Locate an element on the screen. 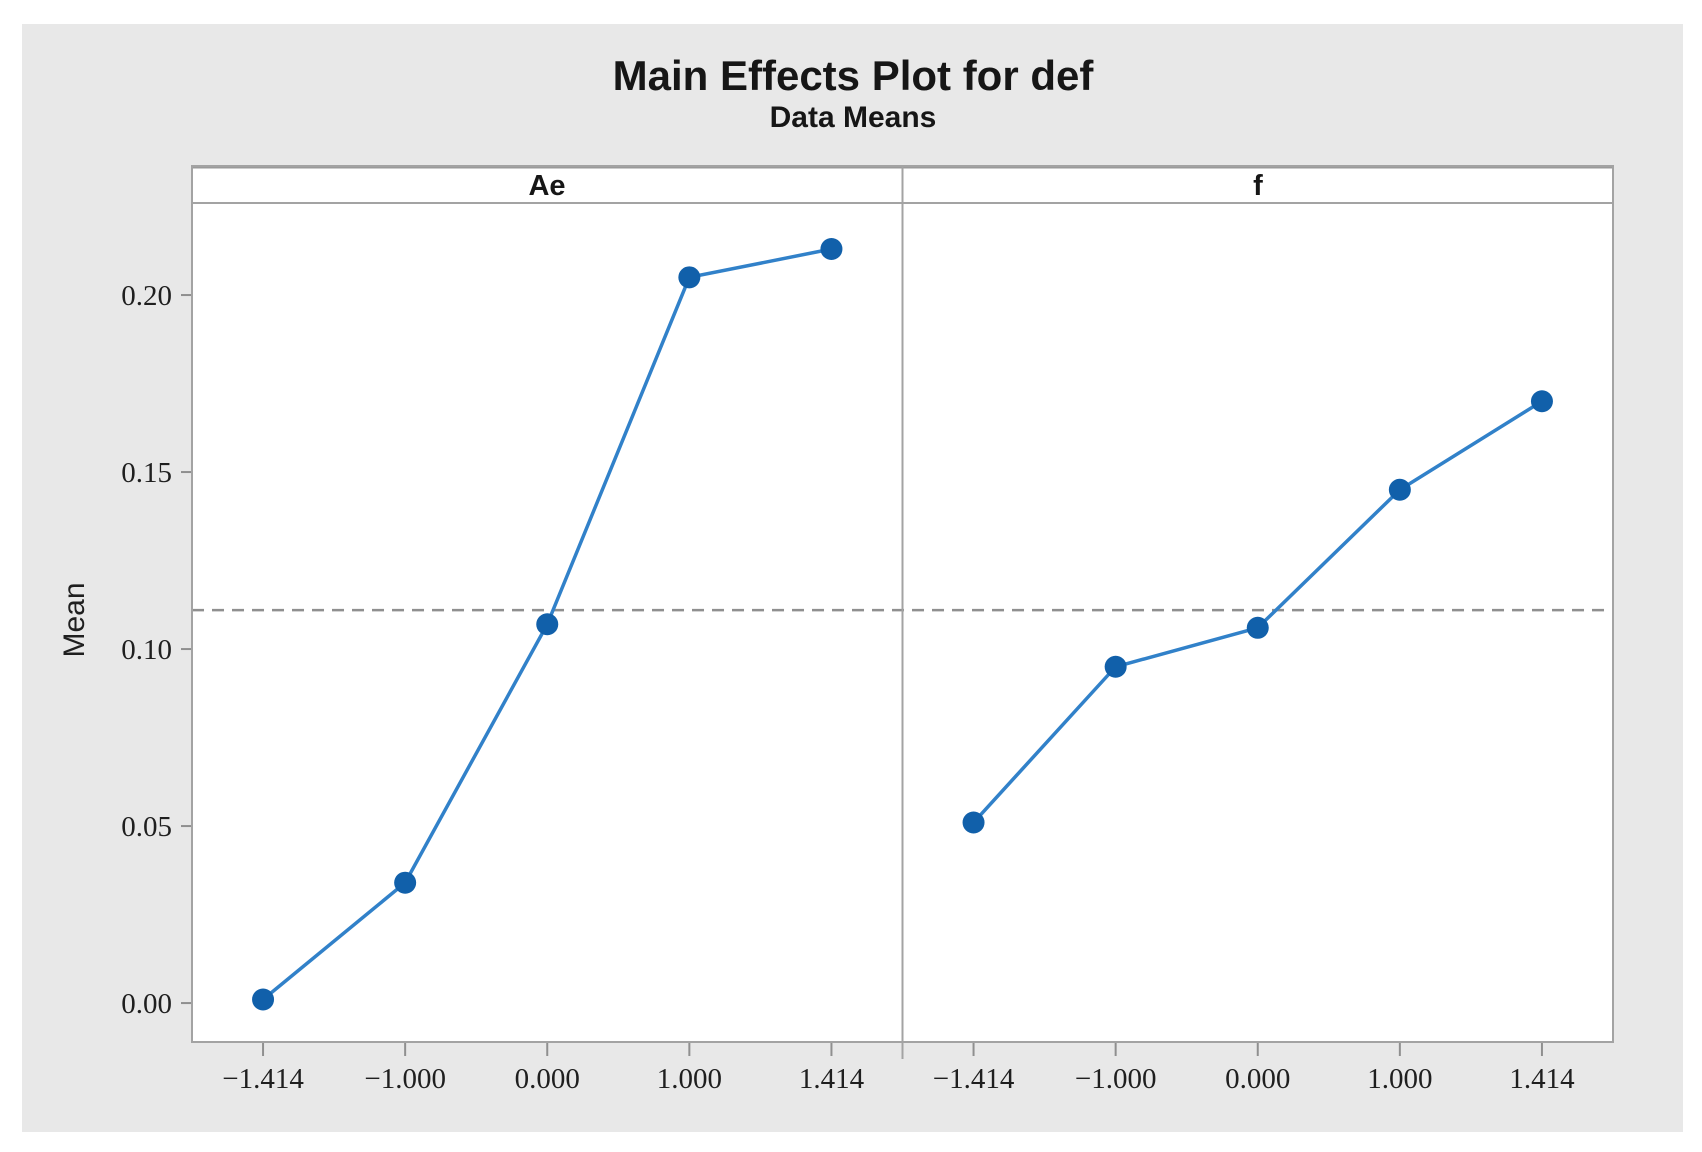  y-tick-label: 0.05 is located at coordinates (146, 827).